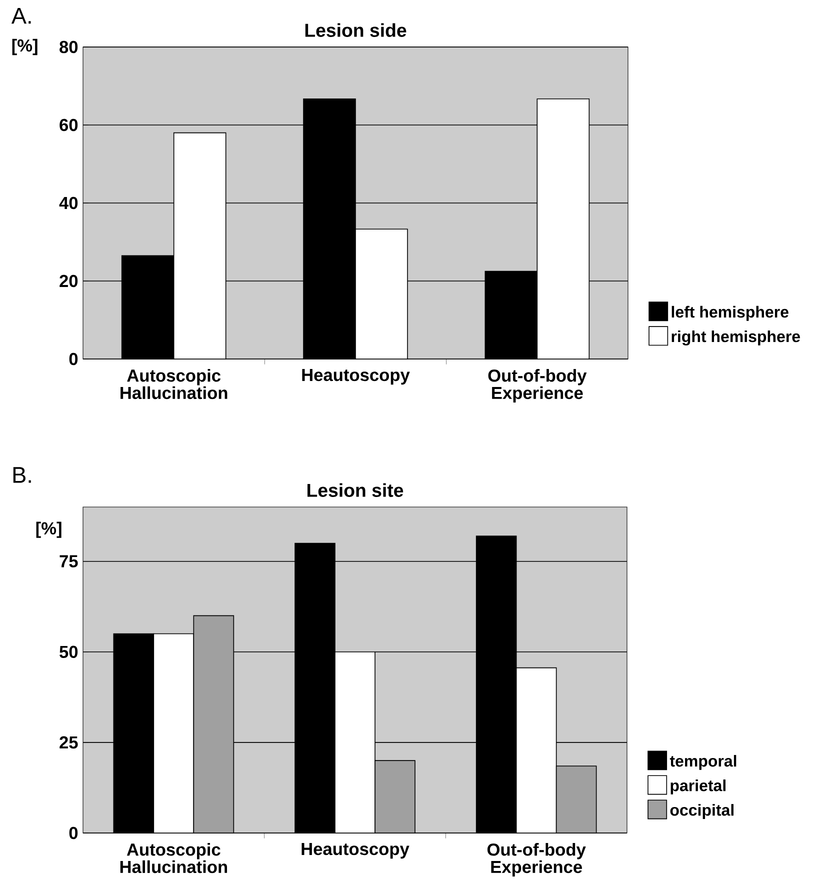 The height and width of the screenshot is (890, 834). What do you see at coordinates (355, 490) in the screenshot?
I see `chart-title: Lesion site` at bounding box center [355, 490].